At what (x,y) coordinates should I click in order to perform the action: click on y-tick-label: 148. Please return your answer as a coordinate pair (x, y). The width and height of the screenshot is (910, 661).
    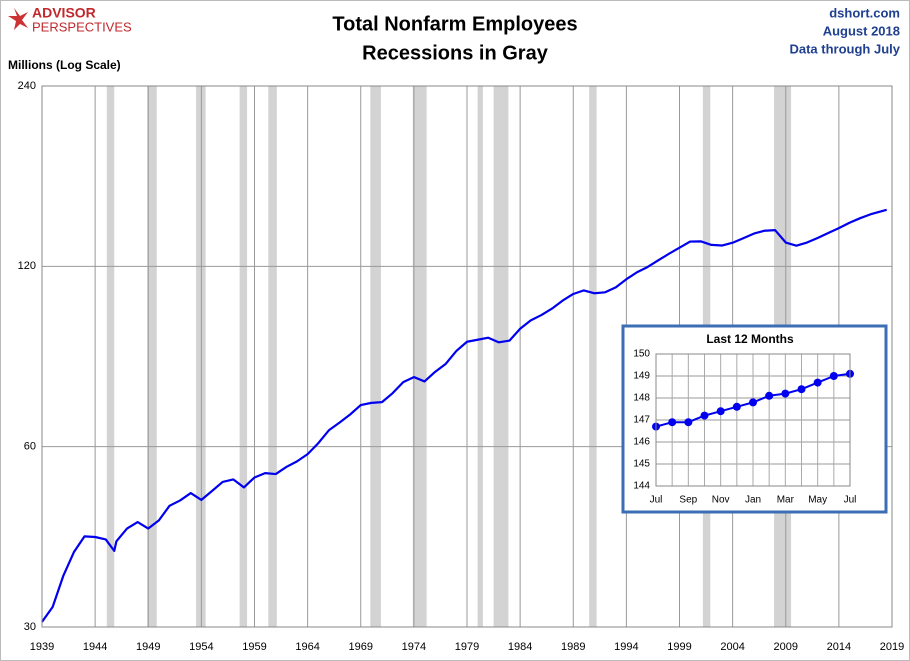
    Looking at the image, I should click on (641, 398).